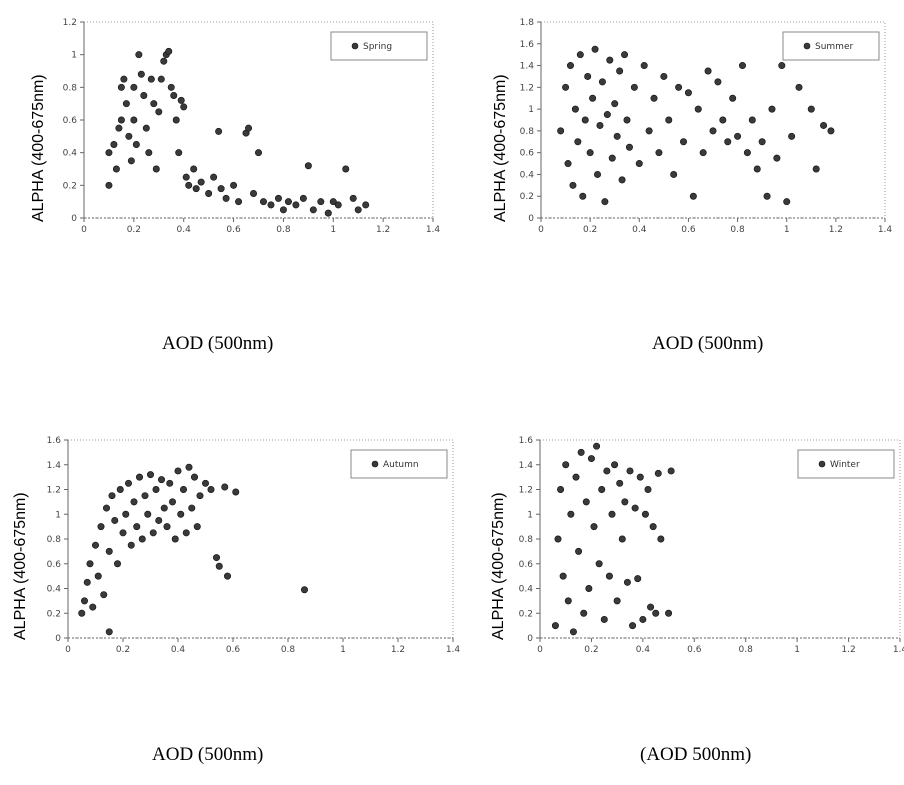 Image resolution: width=904 pixels, height=785 pixels. Describe the element at coordinates (613, 539) in the screenshot. I see `data-points` at that location.